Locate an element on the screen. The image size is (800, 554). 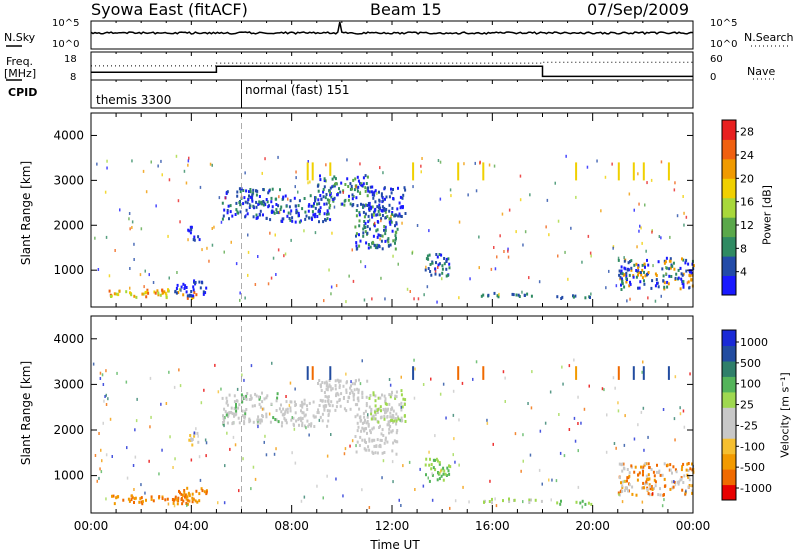
power-colorbar-segment is located at coordinates (729, 266).